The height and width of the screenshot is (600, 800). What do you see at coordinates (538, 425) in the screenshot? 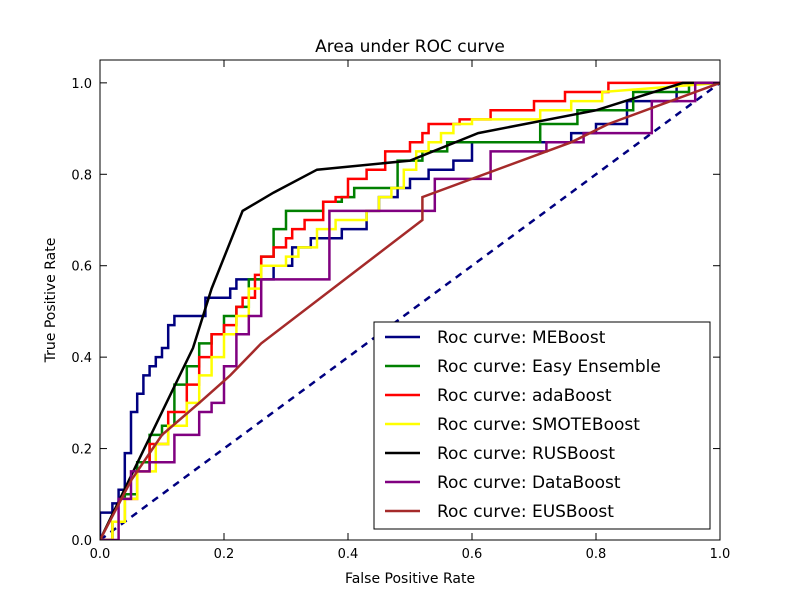
I see `legend-entry-label: Roc curve: SMOTEBoost` at bounding box center [538, 425].